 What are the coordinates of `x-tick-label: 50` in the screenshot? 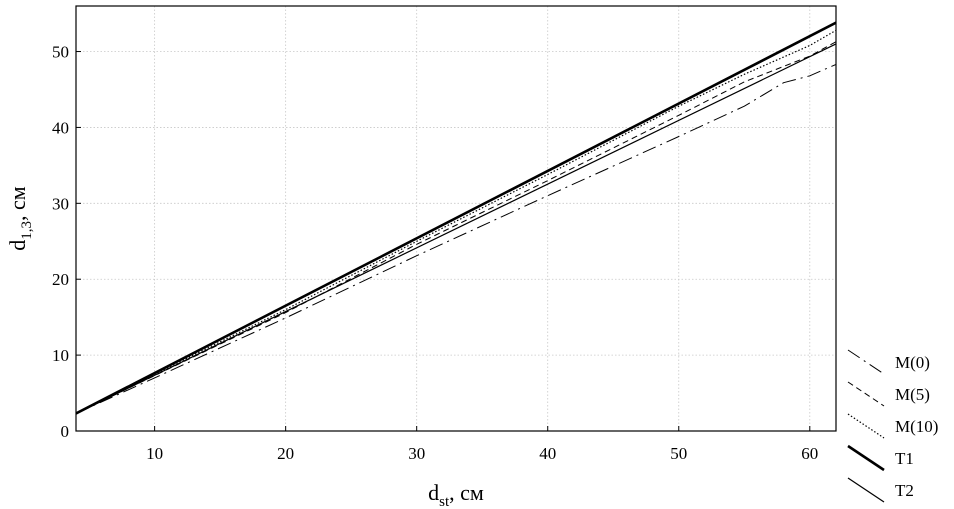 It's located at (678, 453).